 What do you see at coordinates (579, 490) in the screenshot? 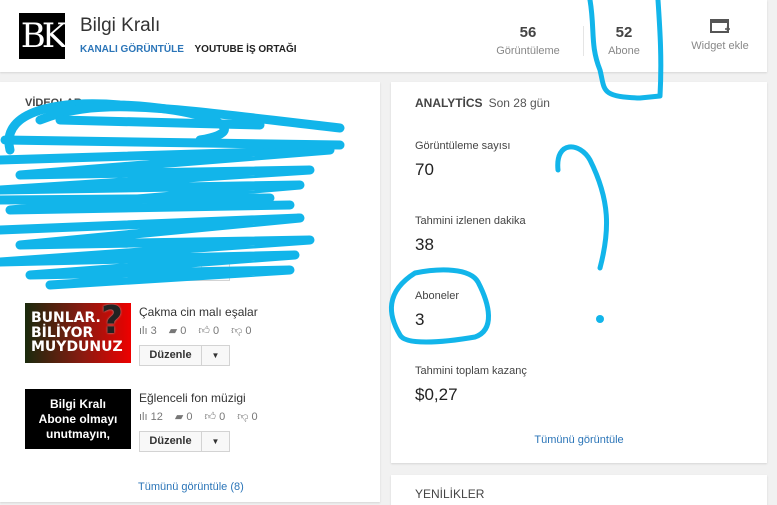
I see `news-panel: YENİLİKLER` at bounding box center [579, 490].